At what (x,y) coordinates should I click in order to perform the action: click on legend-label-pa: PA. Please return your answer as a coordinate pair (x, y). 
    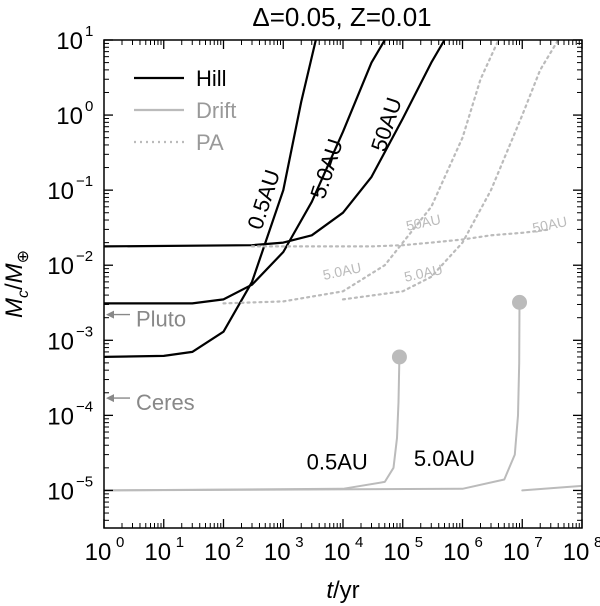
    Looking at the image, I should click on (210, 142).